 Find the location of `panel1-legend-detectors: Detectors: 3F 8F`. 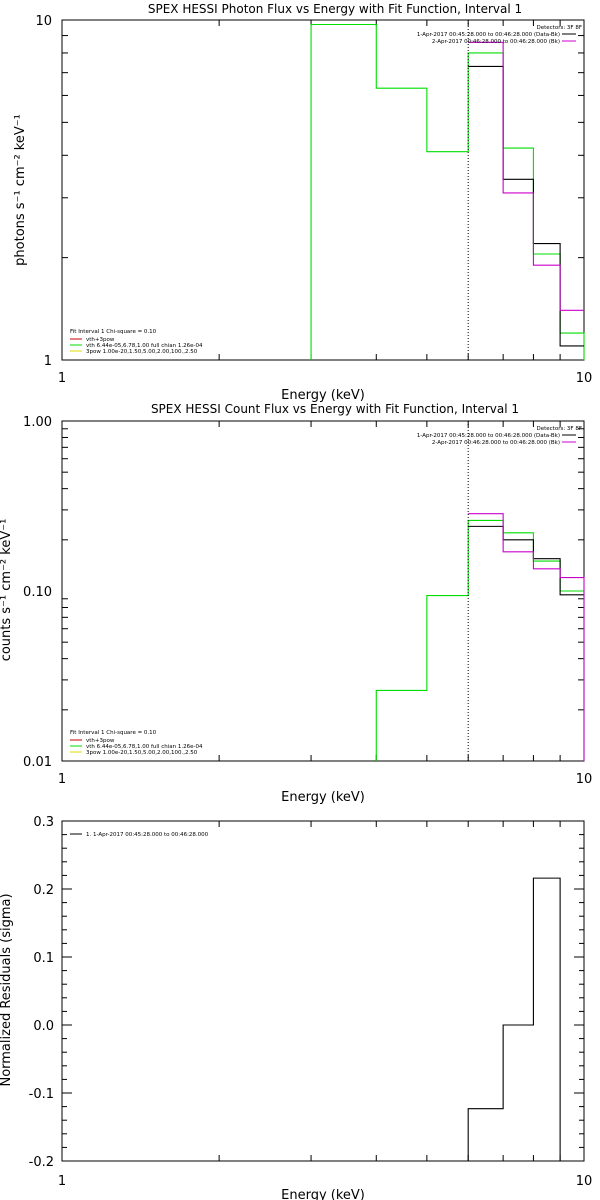

panel1-legend-detectors: Detectors: 3F 8F is located at coordinates (559, 28).